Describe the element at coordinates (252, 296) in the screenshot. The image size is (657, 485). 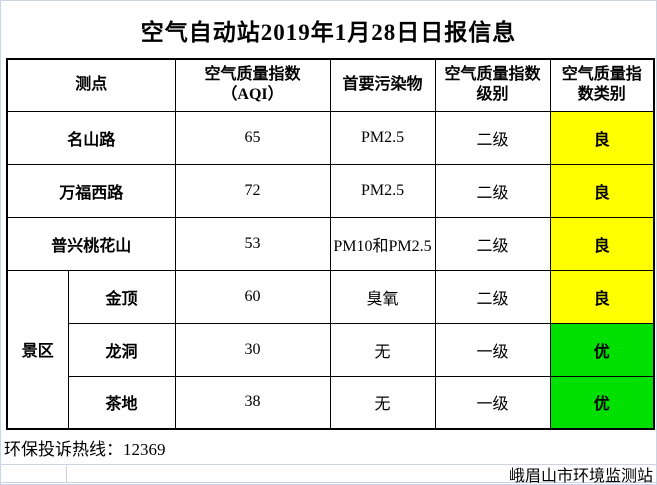
I see `aqi-cell: 60` at that location.